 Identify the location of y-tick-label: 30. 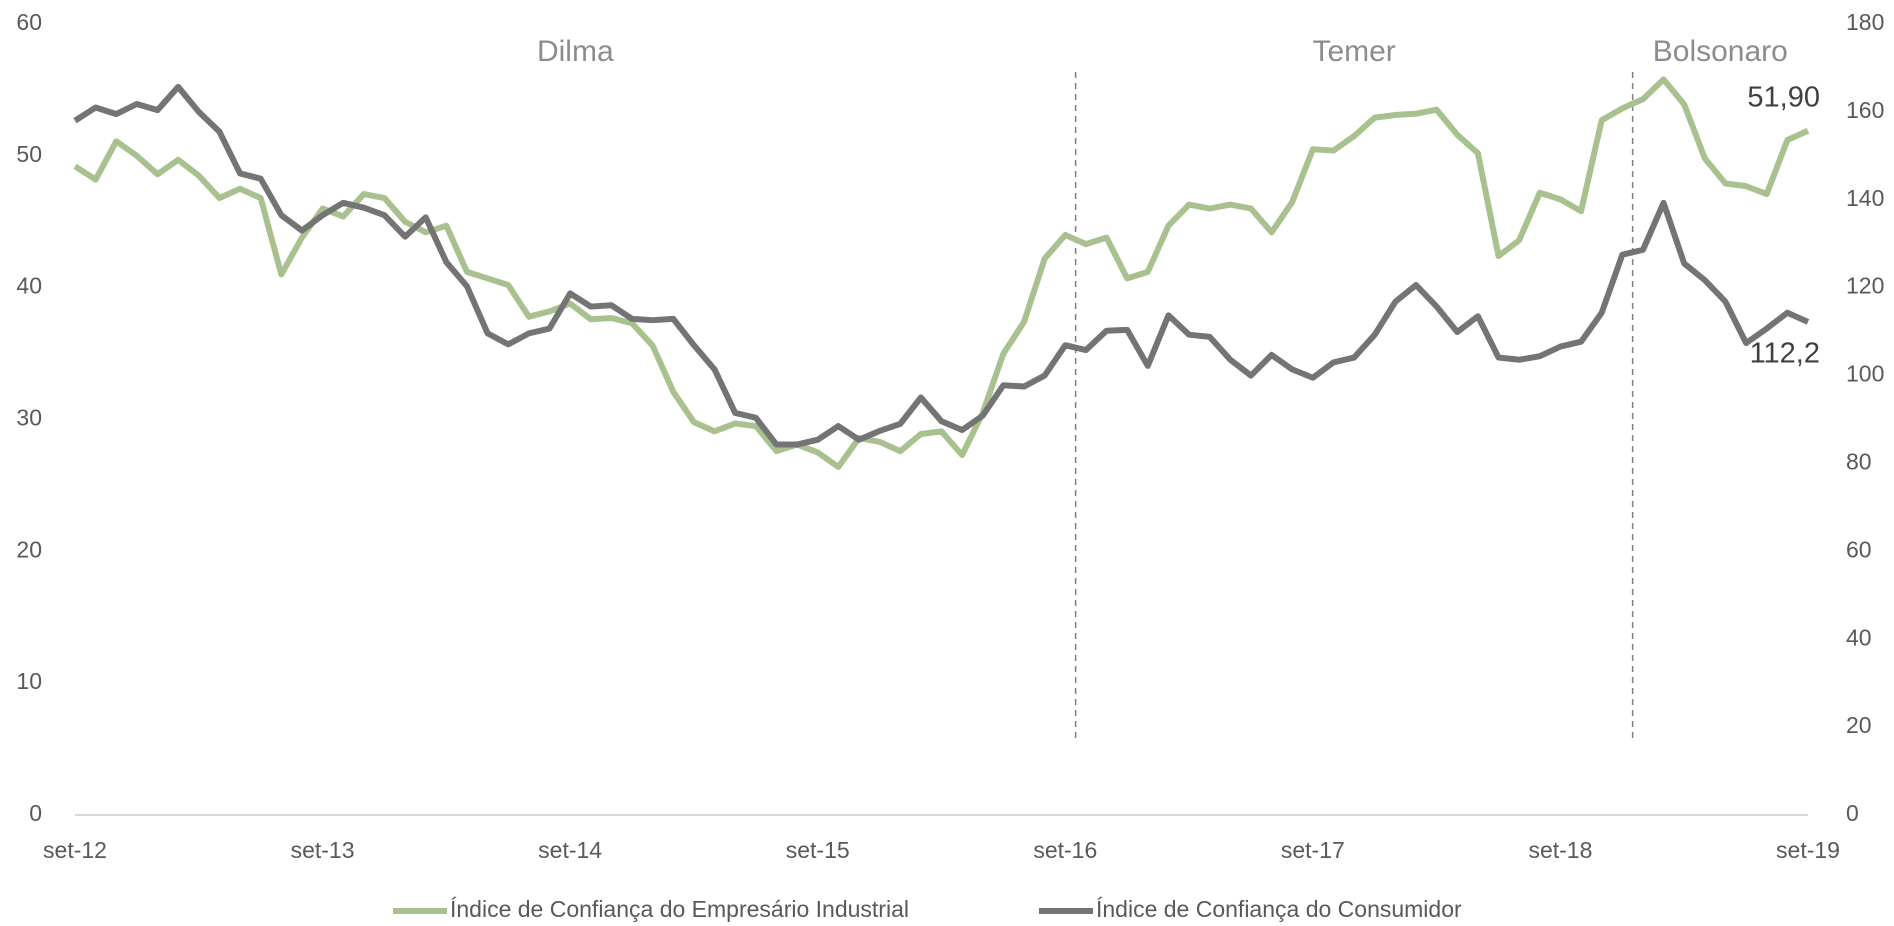
(29, 418).